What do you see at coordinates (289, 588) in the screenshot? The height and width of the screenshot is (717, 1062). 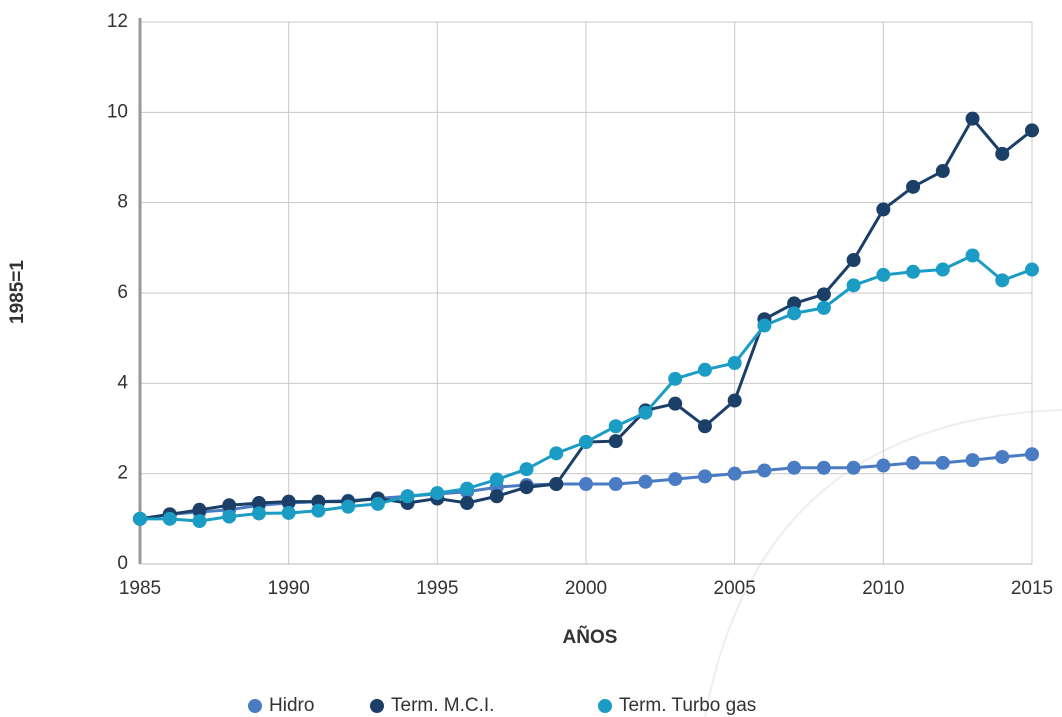 I see `x-tick-label: 1990` at bounding box center [289, 588].